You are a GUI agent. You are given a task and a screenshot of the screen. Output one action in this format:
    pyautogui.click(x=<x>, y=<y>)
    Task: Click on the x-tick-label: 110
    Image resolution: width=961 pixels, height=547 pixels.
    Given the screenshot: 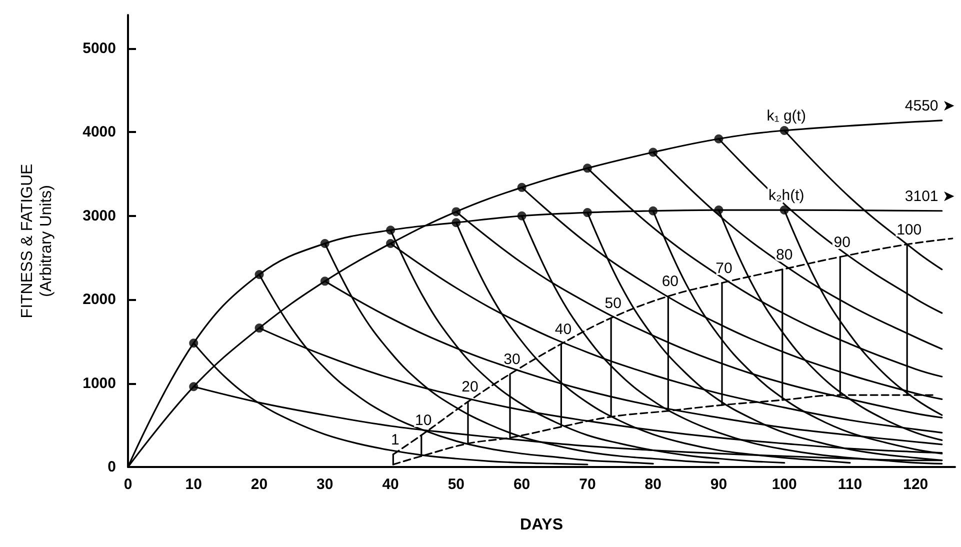 What is the action you would take?
    pyautogui.click(x=850, y=484)
    